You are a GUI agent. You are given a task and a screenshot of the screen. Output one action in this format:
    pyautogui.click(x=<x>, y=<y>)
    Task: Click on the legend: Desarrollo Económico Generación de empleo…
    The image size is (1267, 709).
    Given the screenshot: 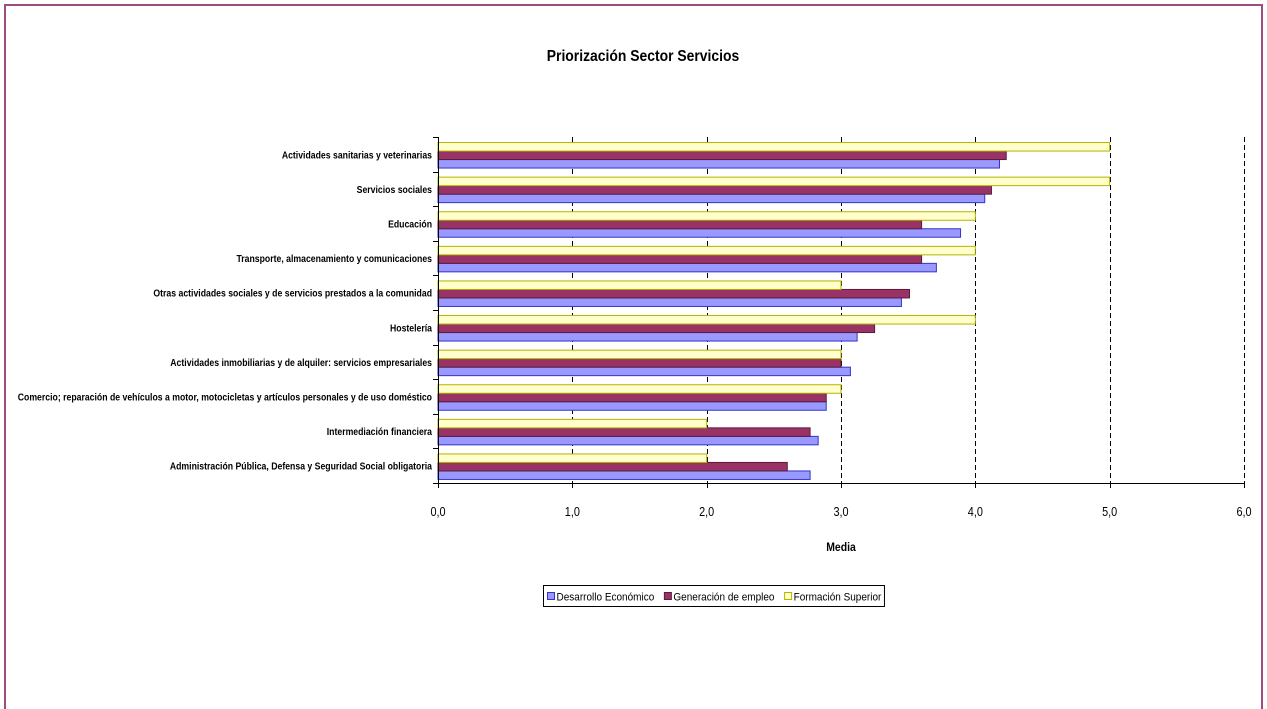 What is the action you would take?
    pyautogui.click(x=714, y=596)
    